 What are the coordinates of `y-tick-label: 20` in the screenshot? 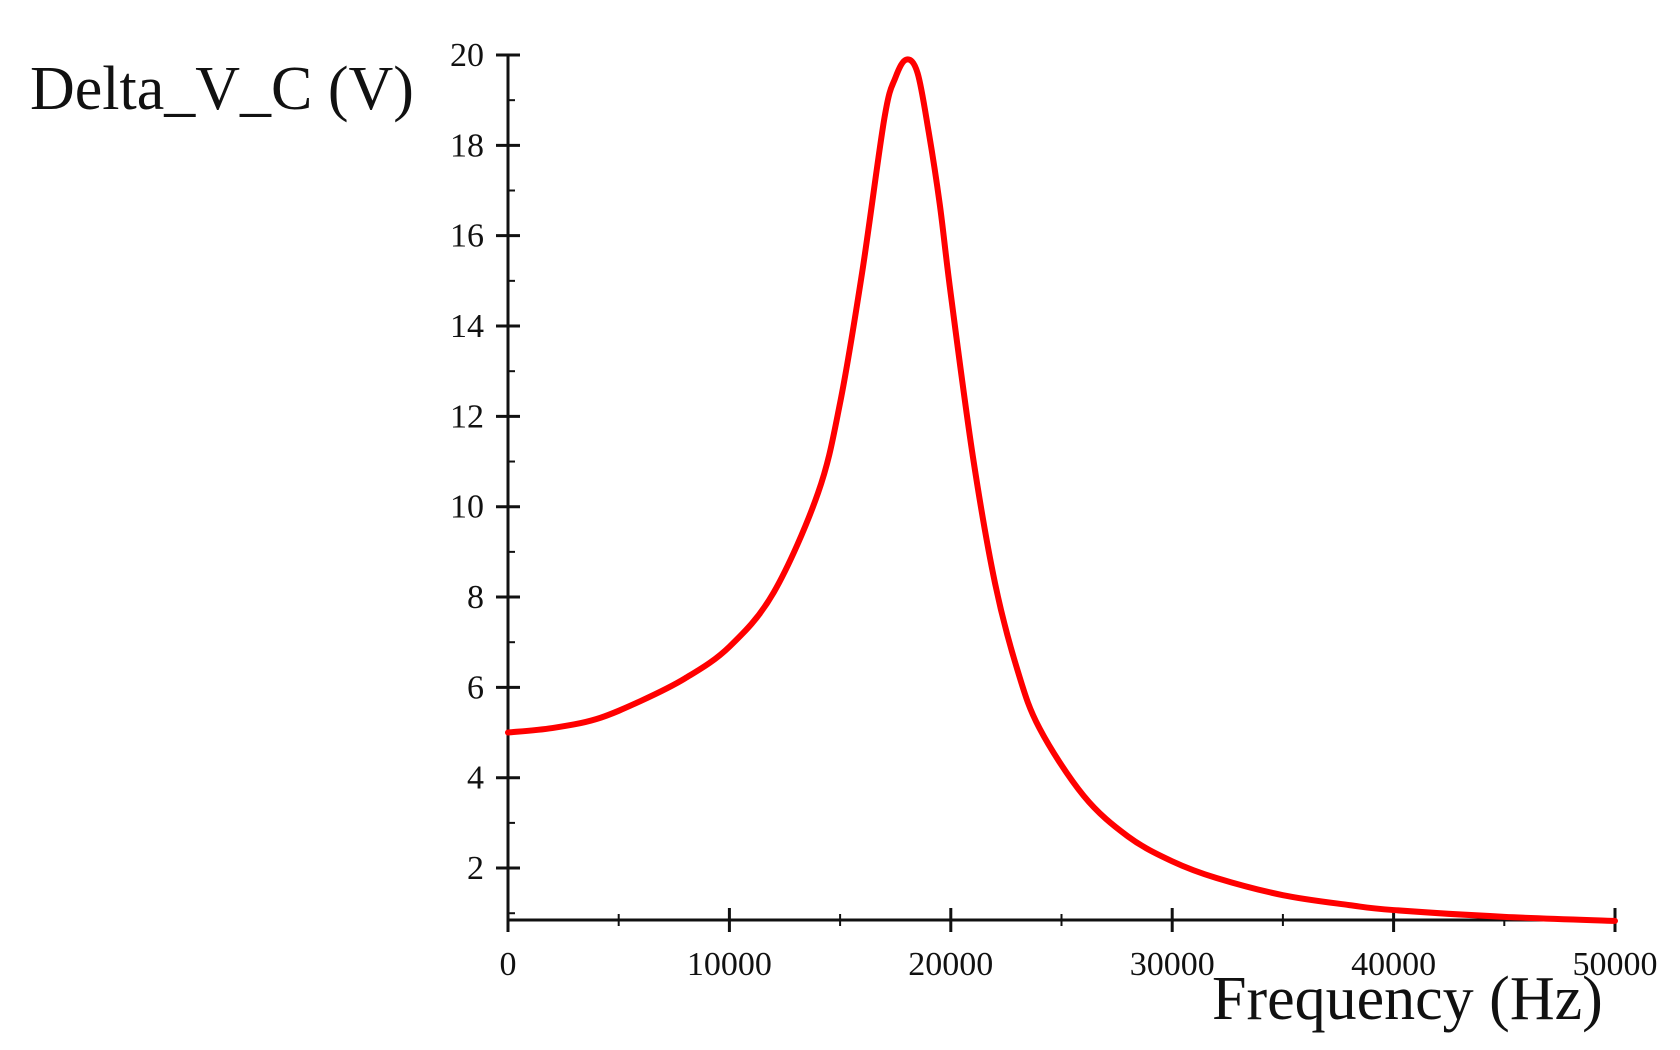 It's located at (467, 55).